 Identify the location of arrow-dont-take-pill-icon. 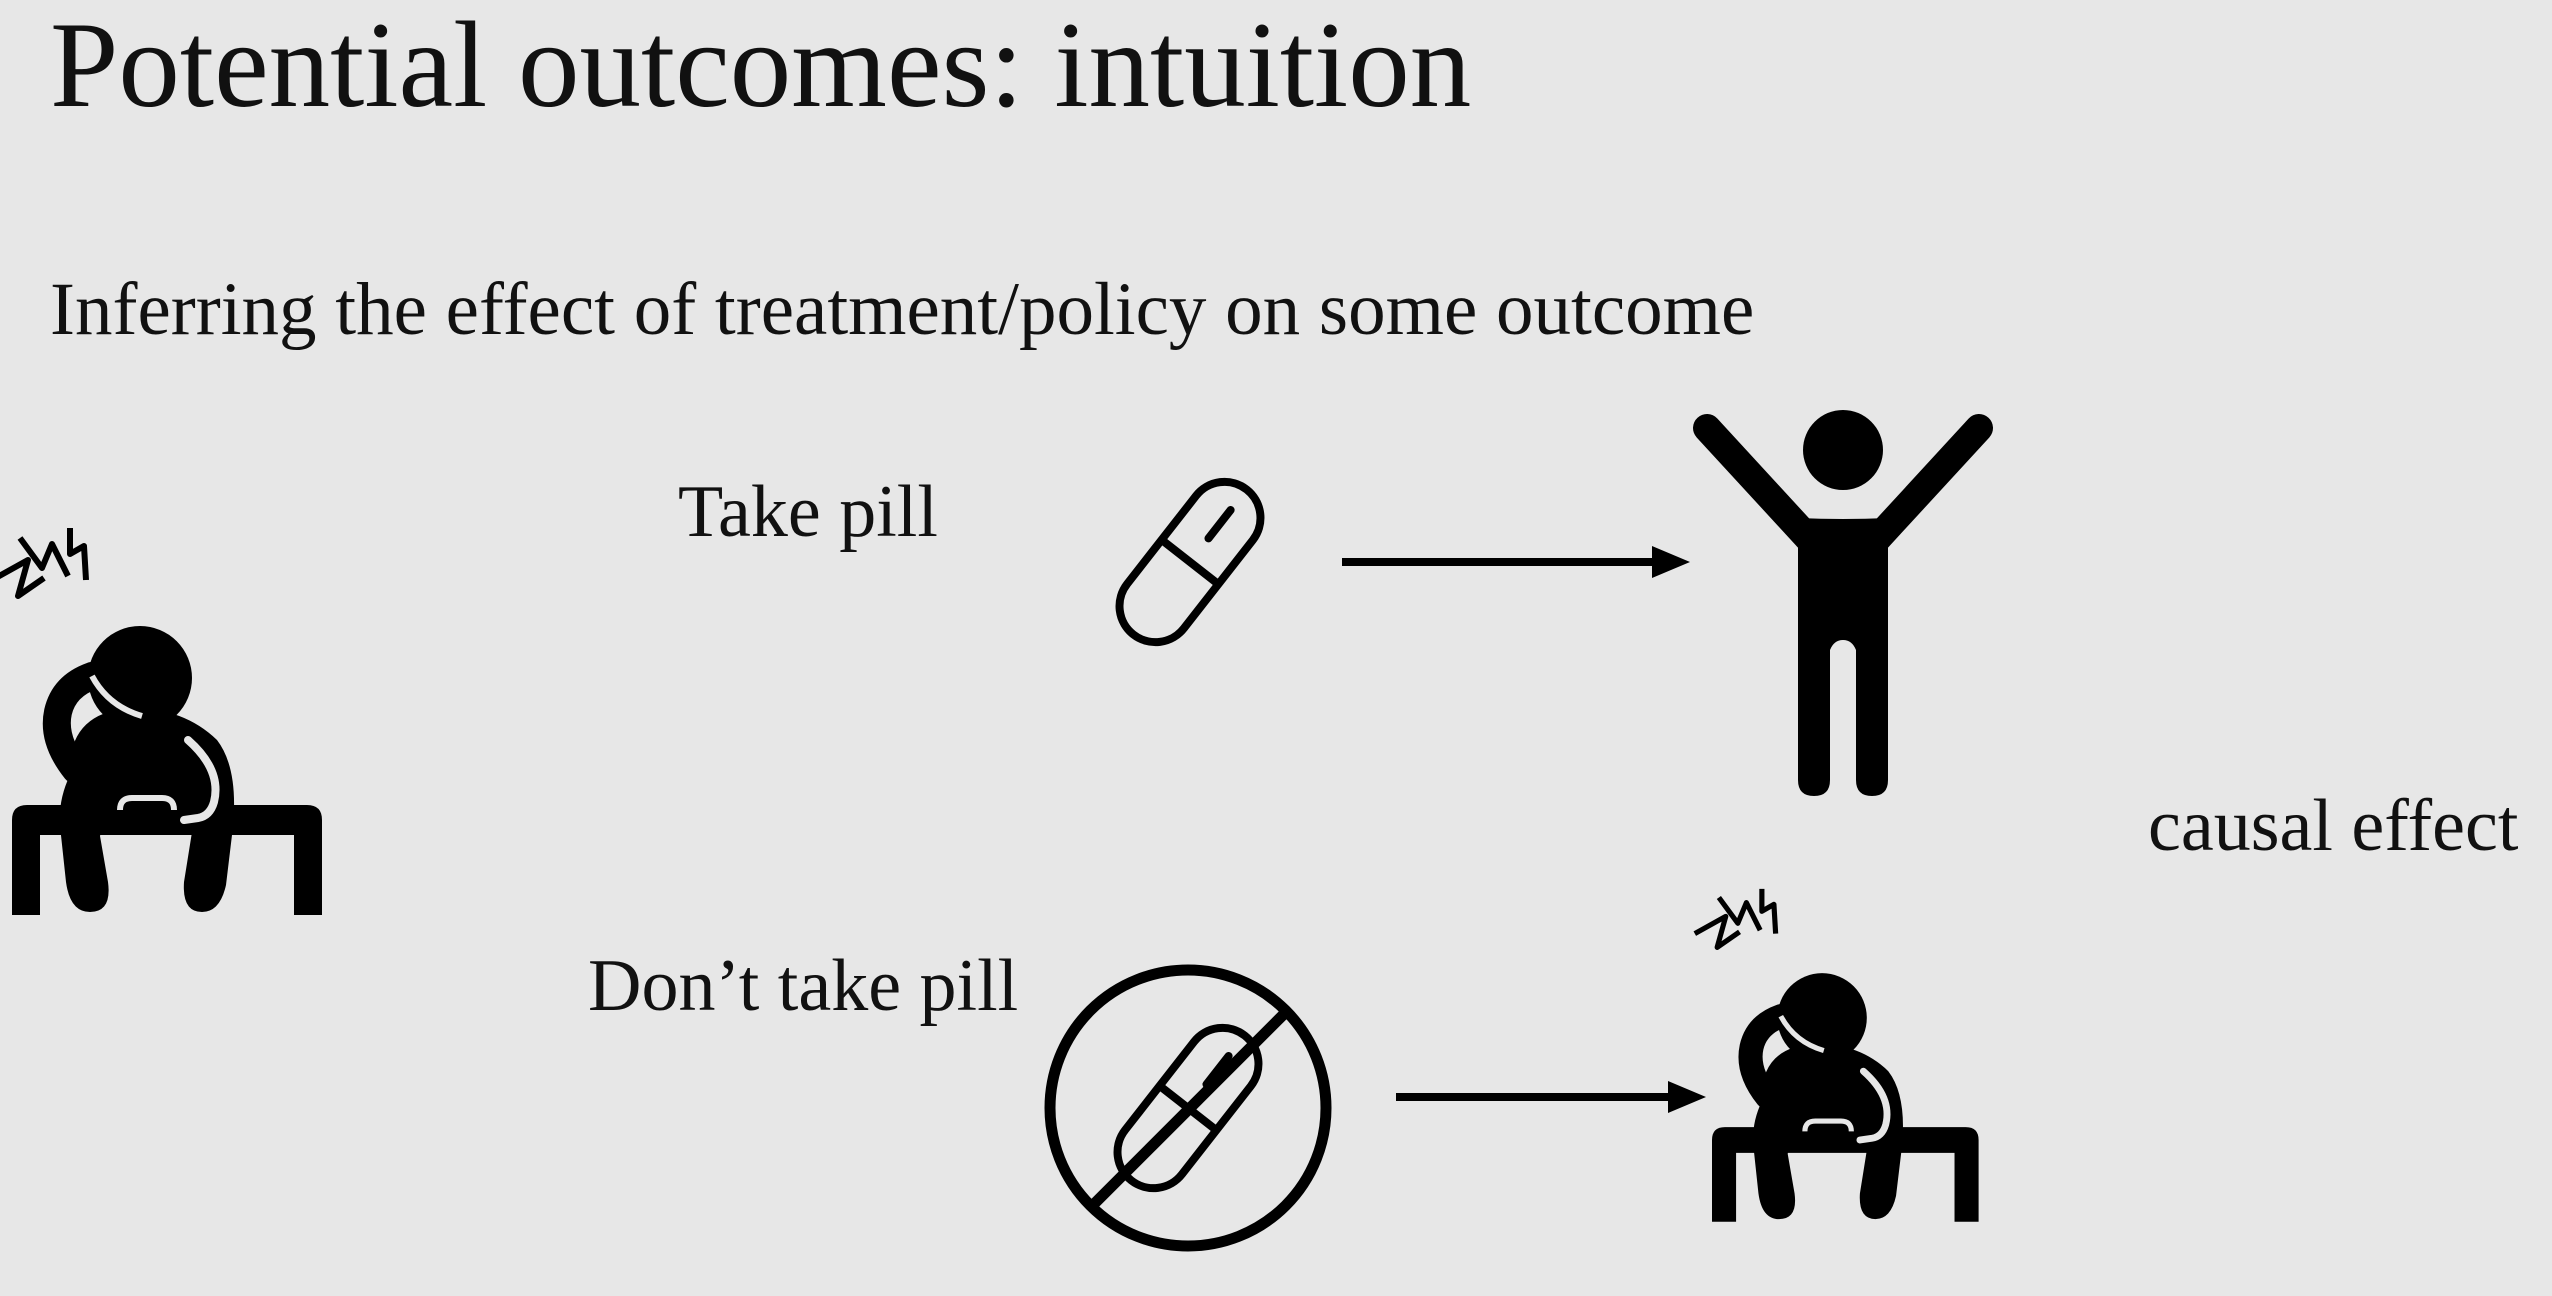
(1551, 1097).